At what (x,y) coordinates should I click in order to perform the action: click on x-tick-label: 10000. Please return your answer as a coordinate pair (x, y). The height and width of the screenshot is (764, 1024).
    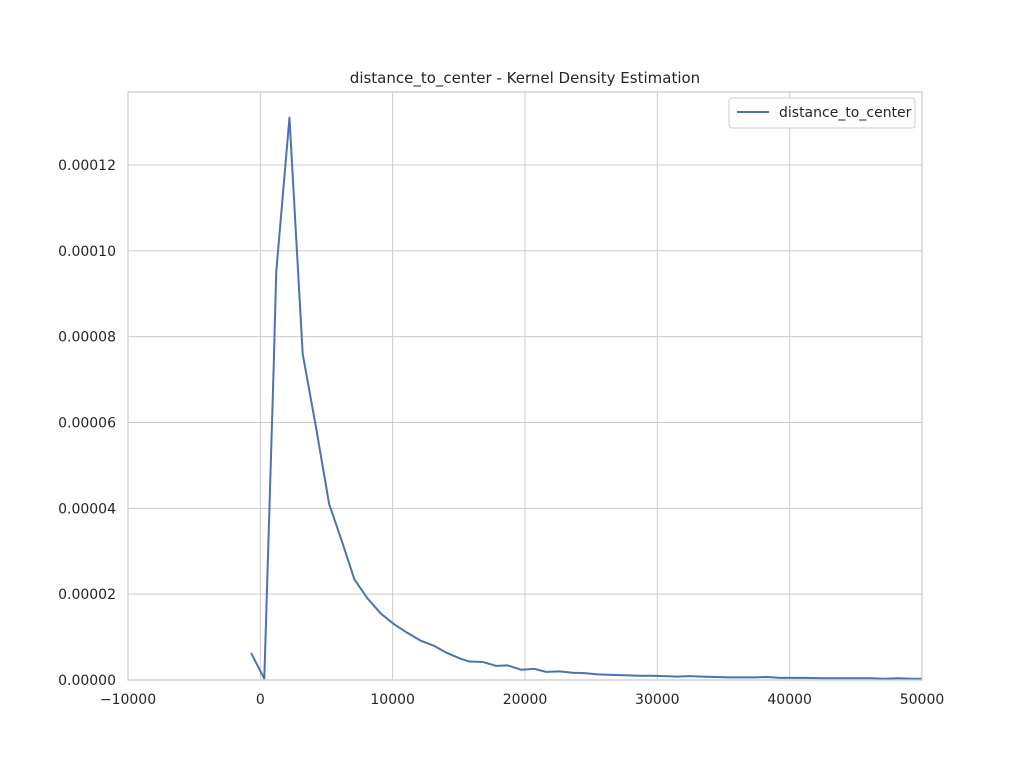
    Looking at the image, I should click on (392, 700).